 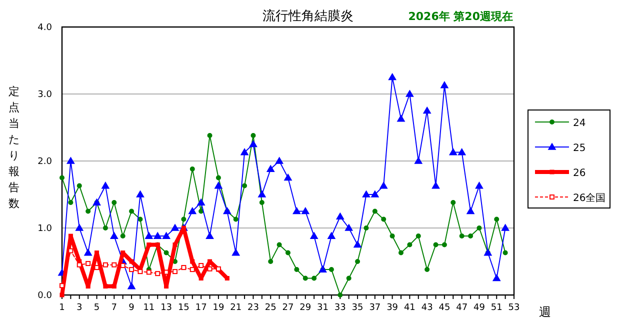 What do you see at coordinates (358, 308) in the screenshot?
I see `x-tick-label: 35` at bounding box center [358, 308].